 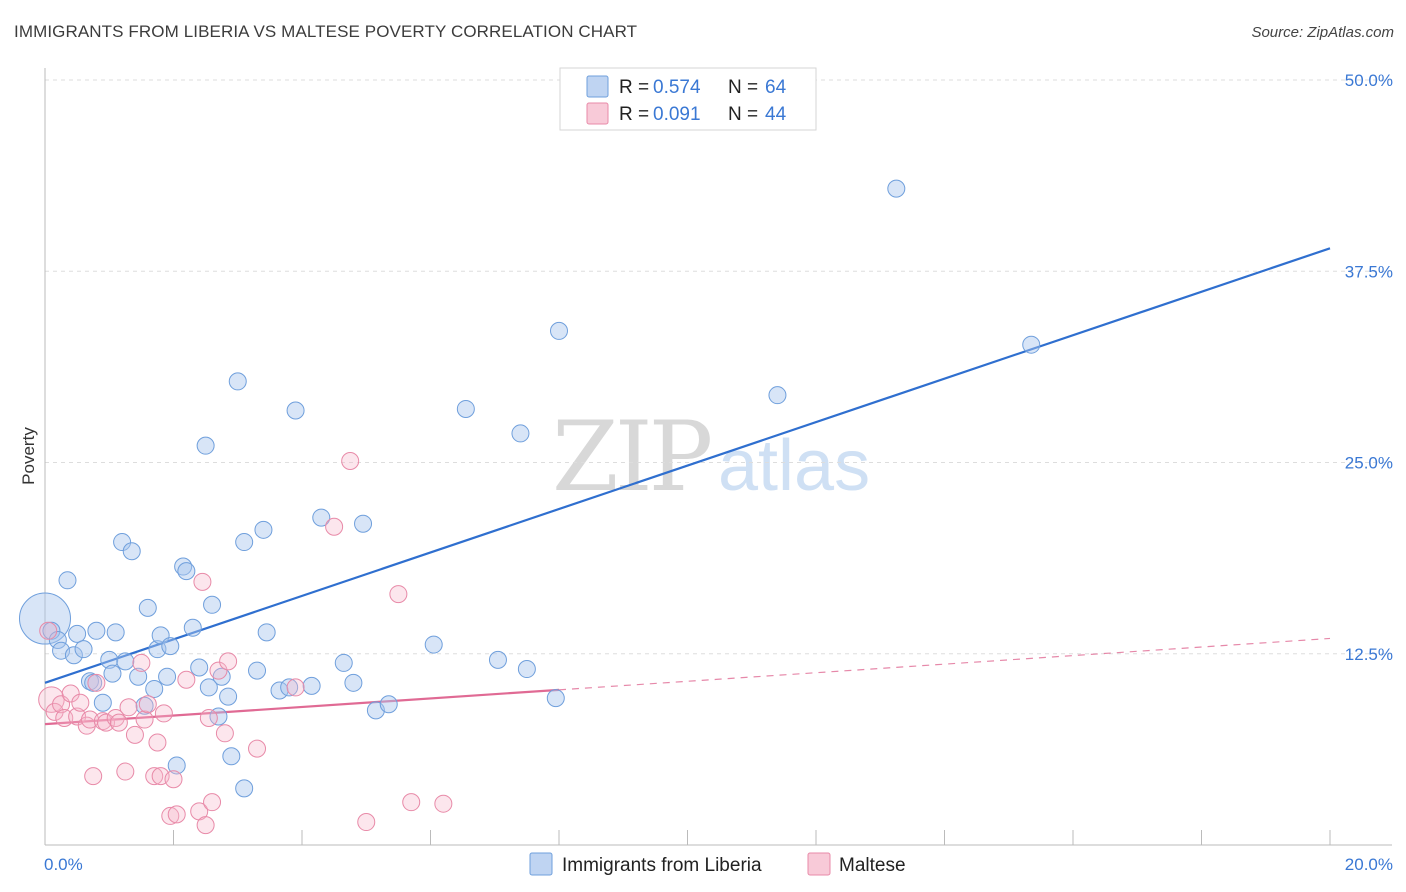 I want to click on y-tick-label: 12.5%, so click(x=1369, y=654).